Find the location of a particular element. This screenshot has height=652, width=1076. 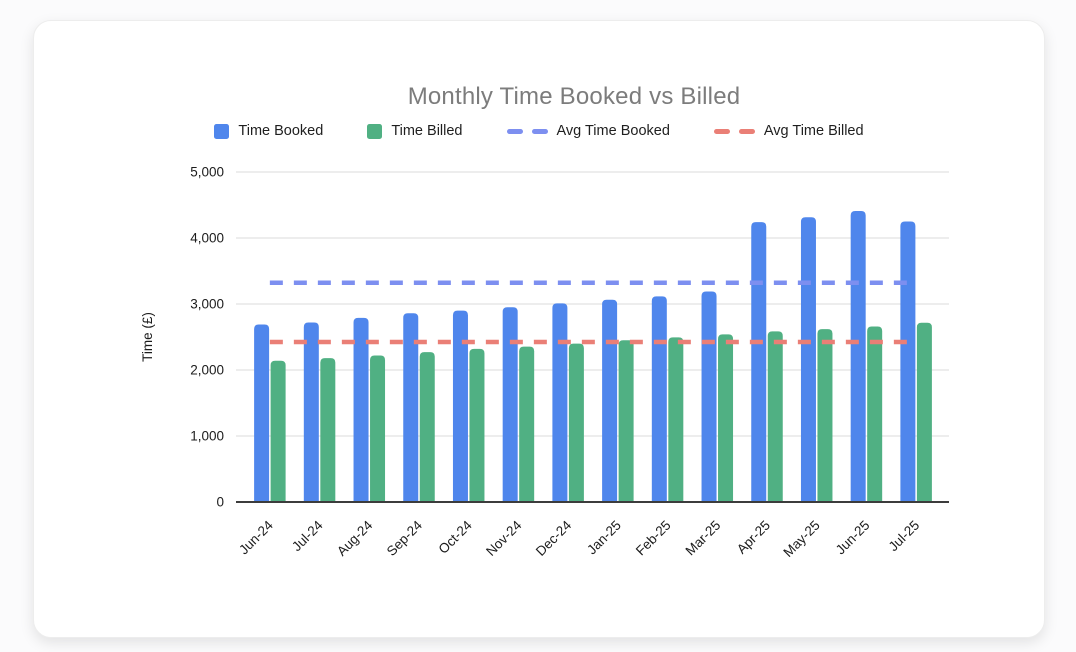

x-tick-label: Jan-25 is located at coordinates (604, 538).